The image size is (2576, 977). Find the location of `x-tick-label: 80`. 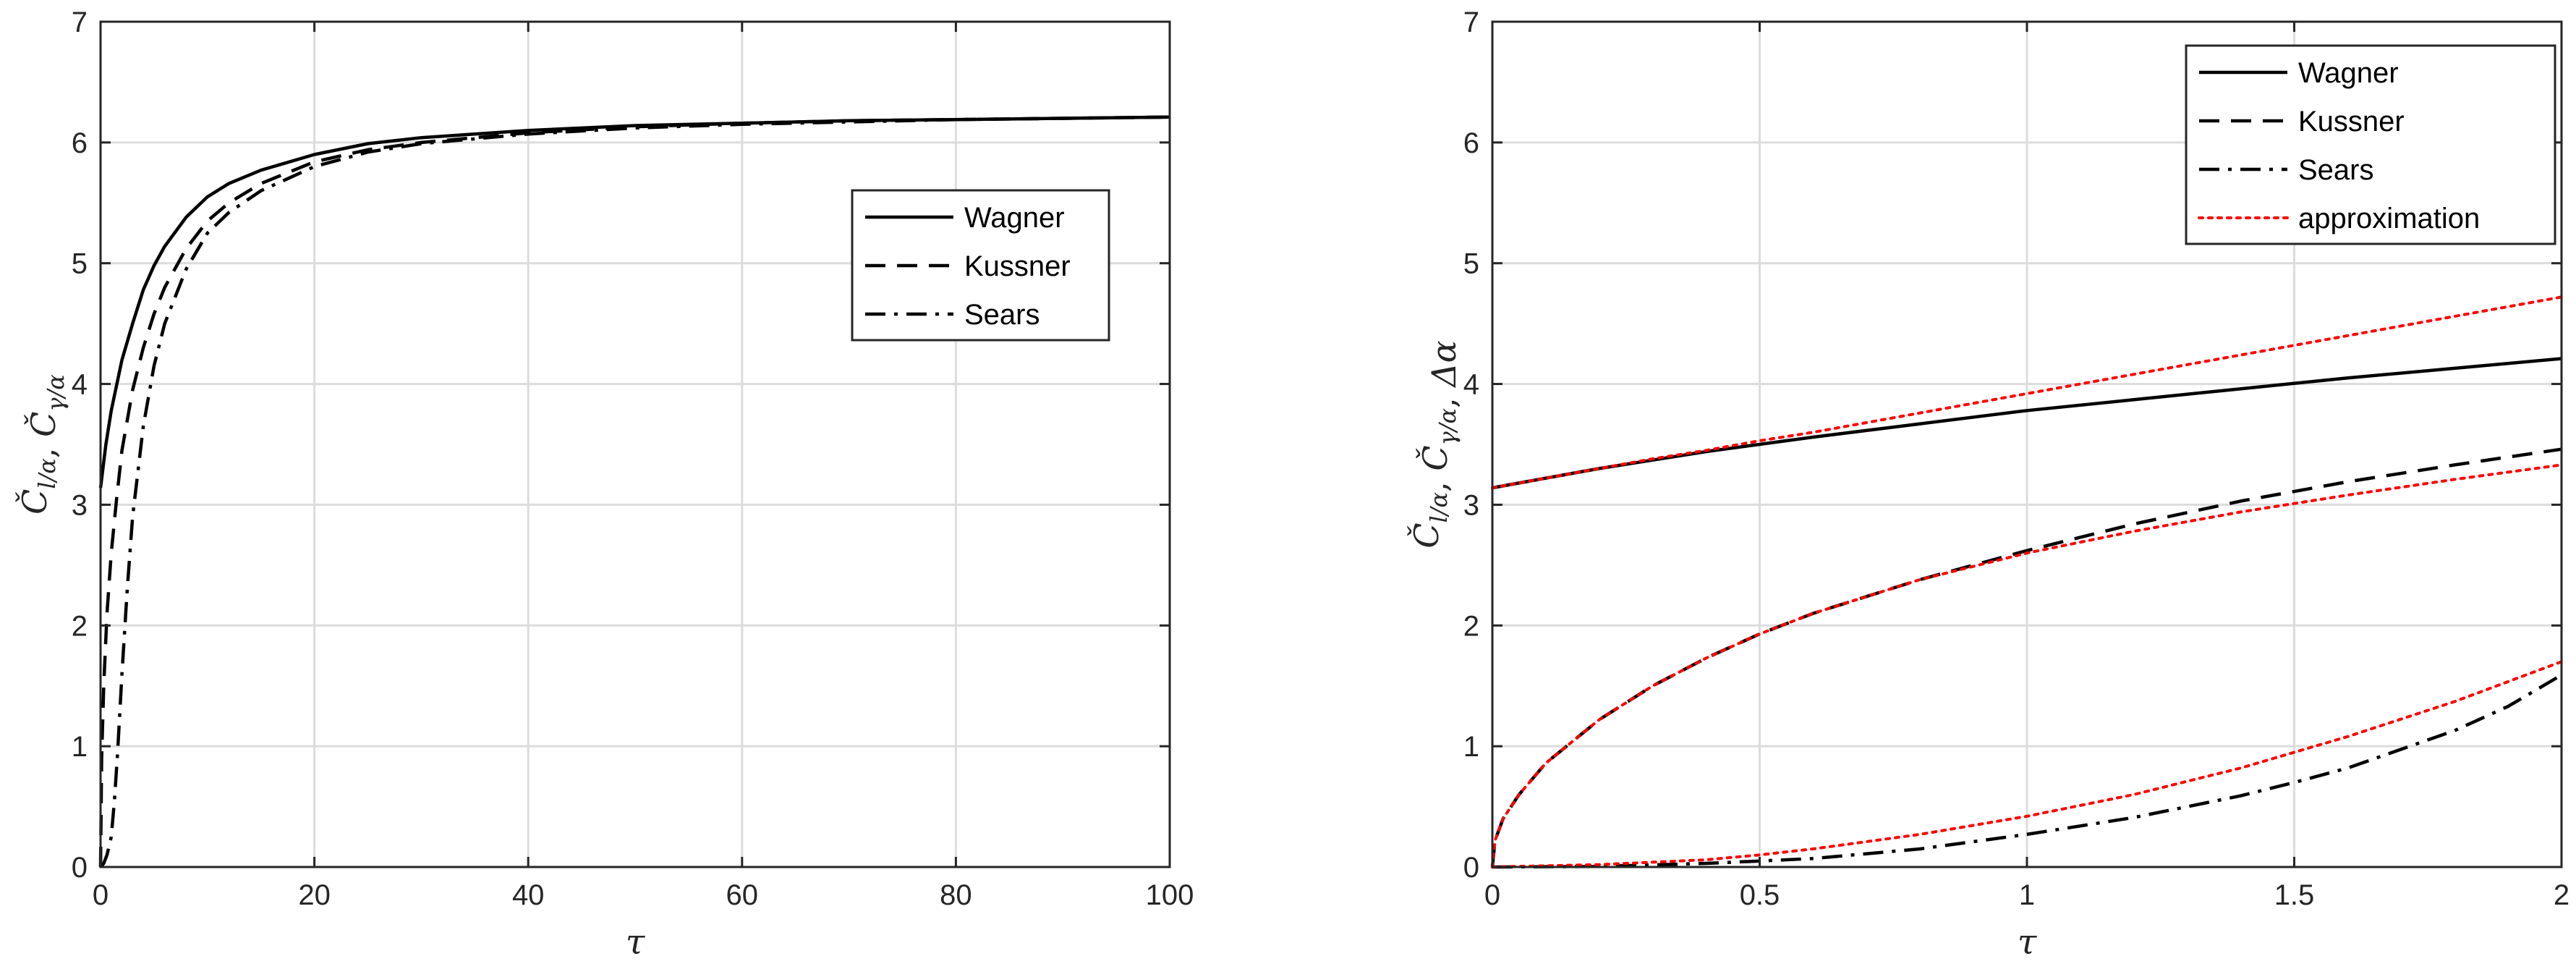

x-tick-label: 80 is located at coordinates (956, 895).